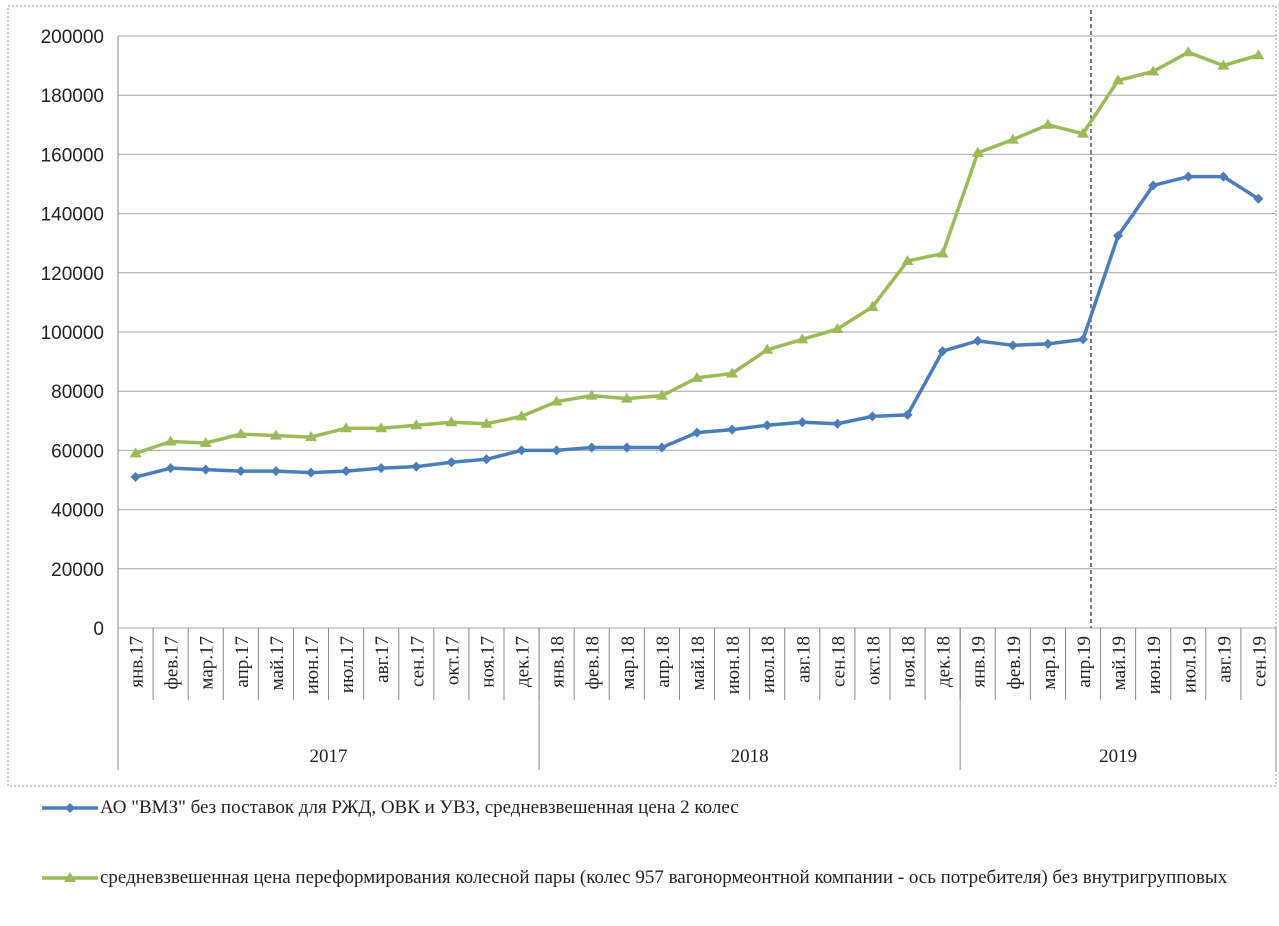 The width and height of the screenshot is (1279, 926). What do you see at coordinates (1118, 756) in the screenshot?
I see `x-group-label: 2019` at bounding box center [1118, 756].